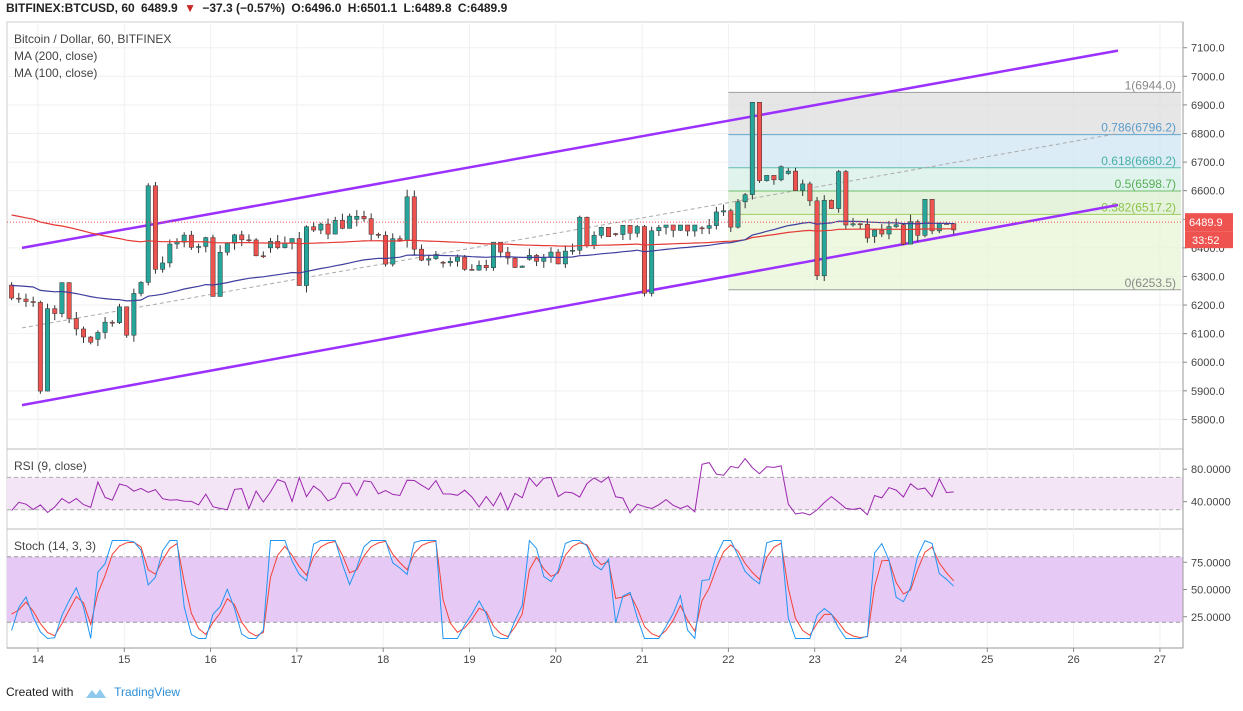 This screenshot has height=711, width=1243. I want to click on time-tick-label: 24, so click(901, 660).